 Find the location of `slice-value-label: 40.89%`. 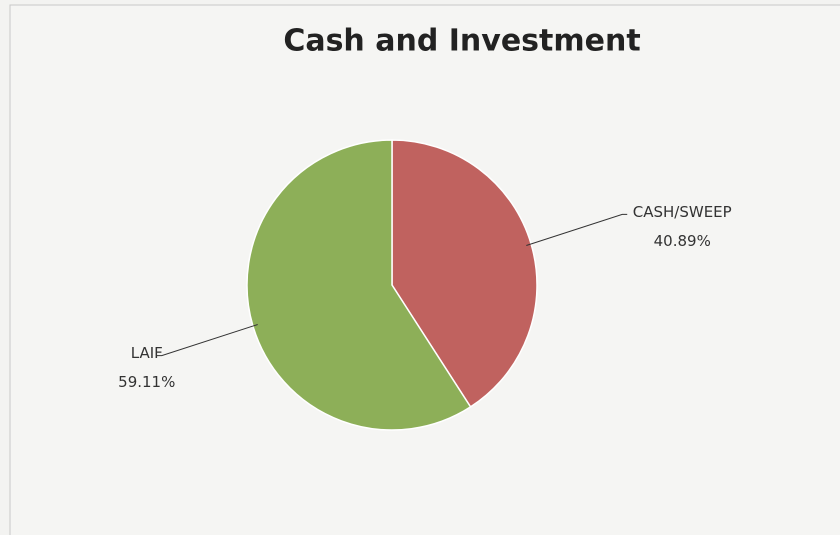

slice-value-label: 40.89% is located at coordinates (682, 241).